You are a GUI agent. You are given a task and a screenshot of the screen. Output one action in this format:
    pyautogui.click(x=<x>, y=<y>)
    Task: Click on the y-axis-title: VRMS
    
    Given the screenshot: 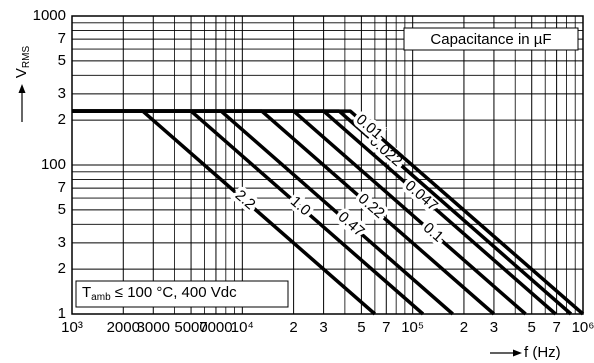 What is the action you would take?
    pyautogui.click(x=22, y=62)
    